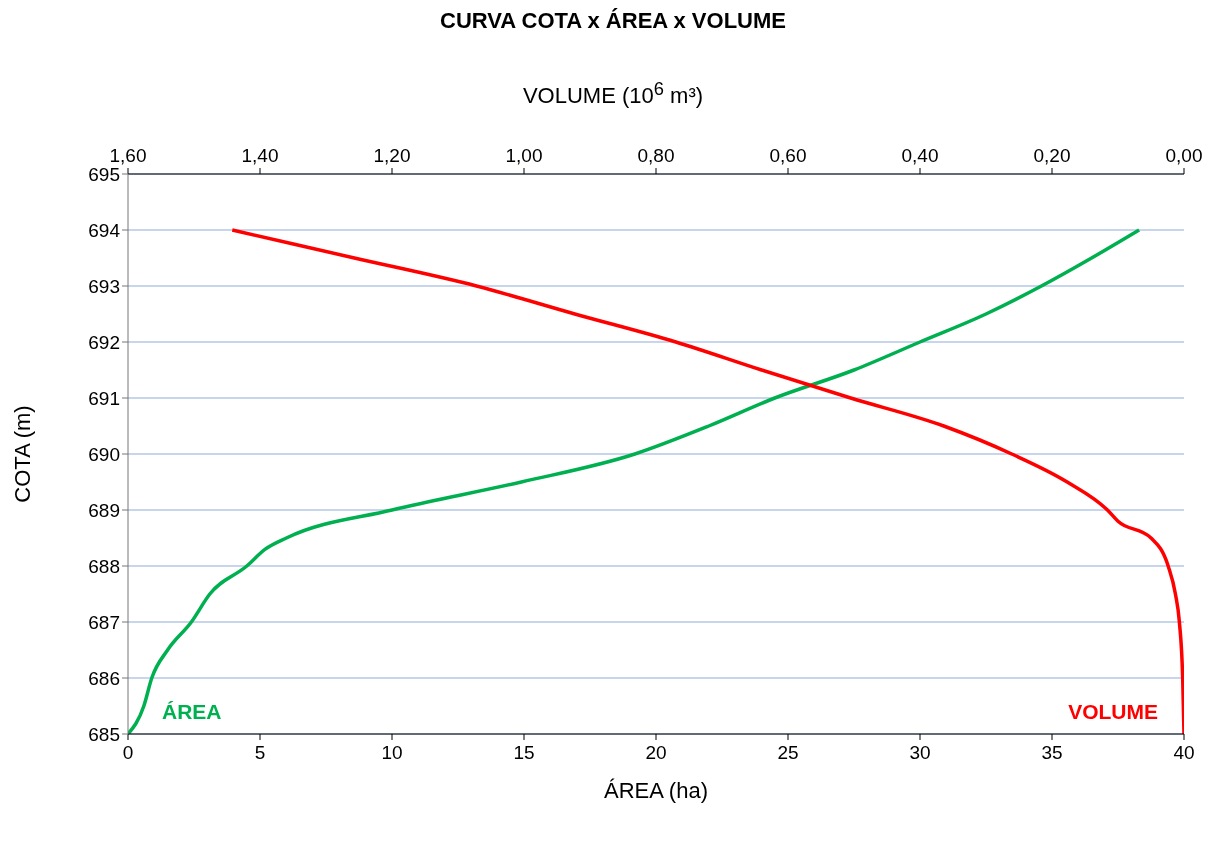  I want to click on x2-tick-label: 1,40, so click(260, 155).